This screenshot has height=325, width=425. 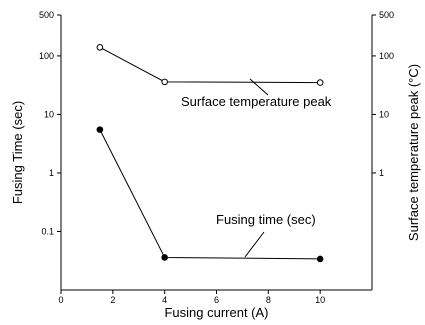 I want to click on y-left-tick-label: 1, so click(x=51, y=173).